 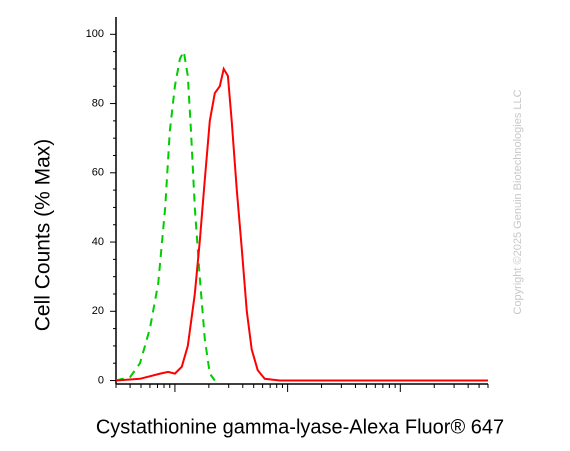 What do you see at coordinates (98, 311) in the screenshot?
I see `y-tick-label: 20` at bounding box center [98, 311].